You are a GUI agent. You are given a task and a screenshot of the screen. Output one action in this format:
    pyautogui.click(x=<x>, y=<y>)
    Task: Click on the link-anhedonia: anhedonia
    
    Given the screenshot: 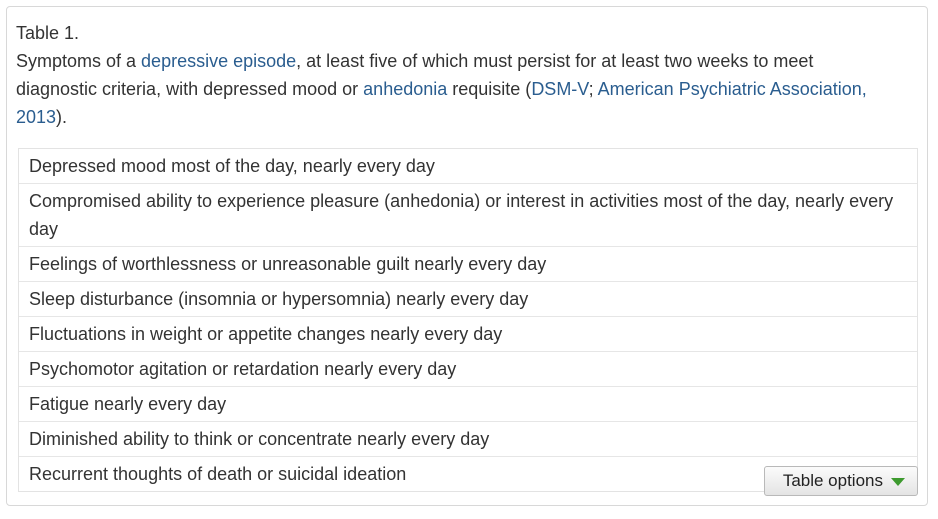 What is the action you would take?
    pyautogui.click(x=405, y=89)
    